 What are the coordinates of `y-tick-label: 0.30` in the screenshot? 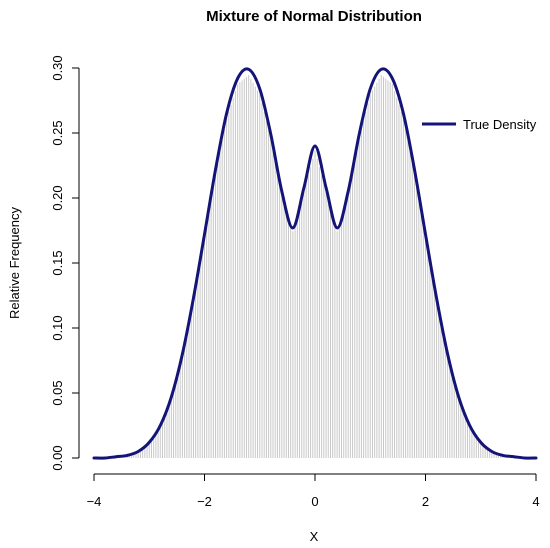 It's located at (57, 67).